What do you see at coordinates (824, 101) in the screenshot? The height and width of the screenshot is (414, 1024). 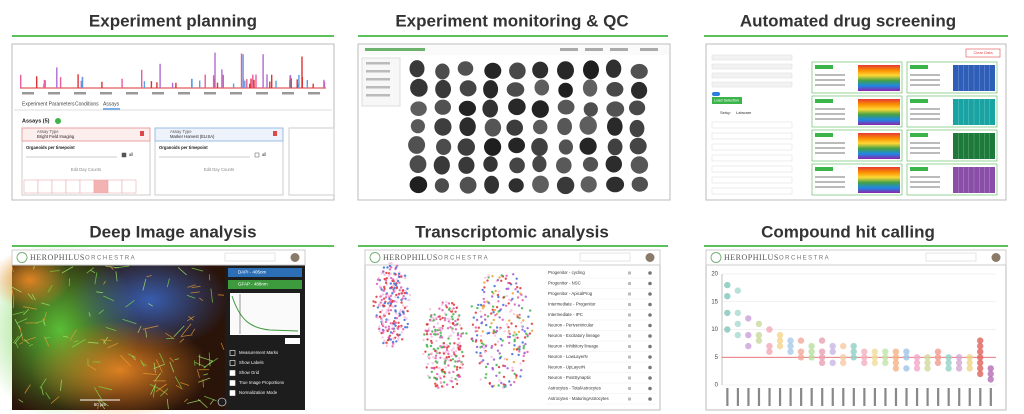 I see `card-badge` at bounding box center [824, 101].